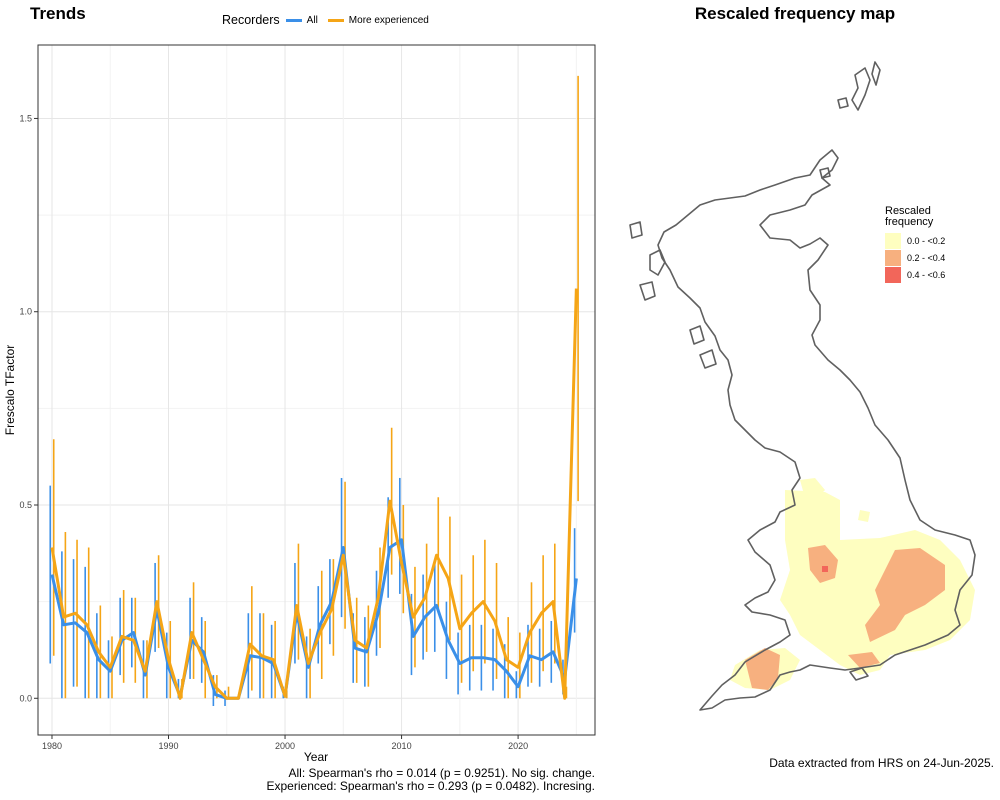 This screenshot has width=1000, height=800. I want to click on coastline-islands-west, so click(673, 295).